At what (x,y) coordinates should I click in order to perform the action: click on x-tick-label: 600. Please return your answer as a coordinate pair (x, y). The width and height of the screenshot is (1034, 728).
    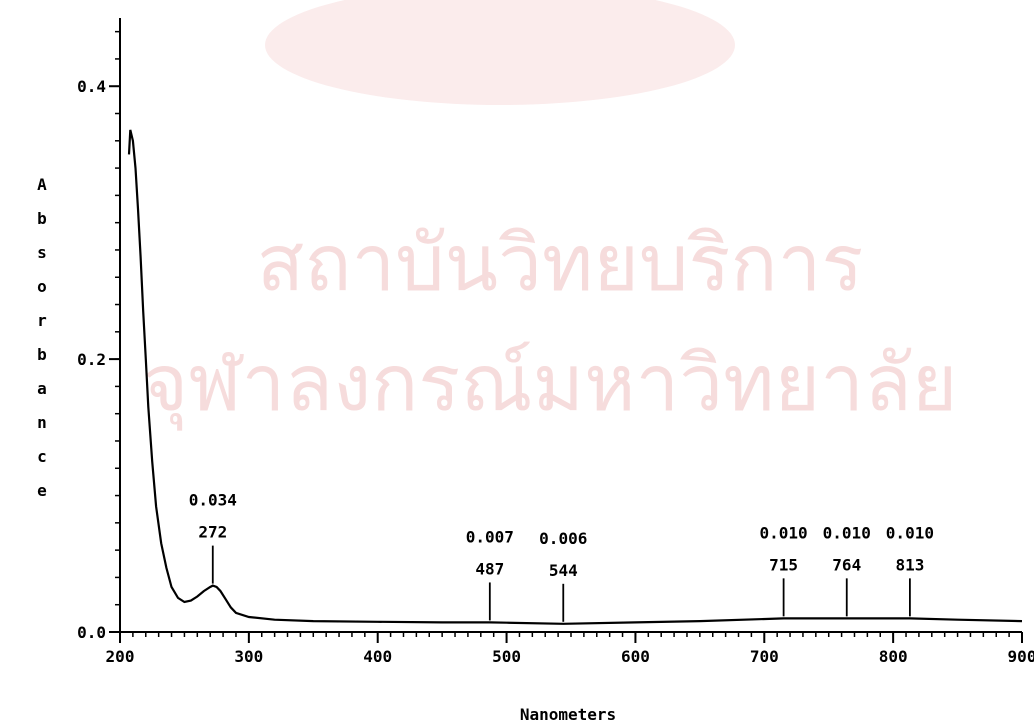
    Looking at the image, I should click on (635, 656).